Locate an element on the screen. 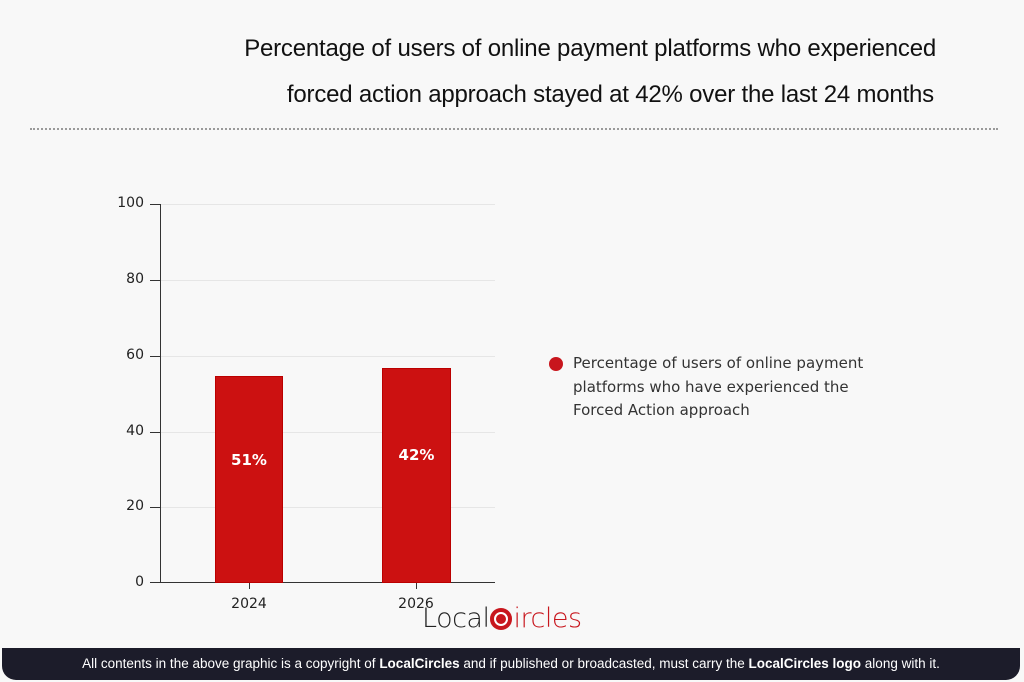 This screenshot has width=1024, height=682. bar-value-label: 42% is located at coordinates (416, 455).